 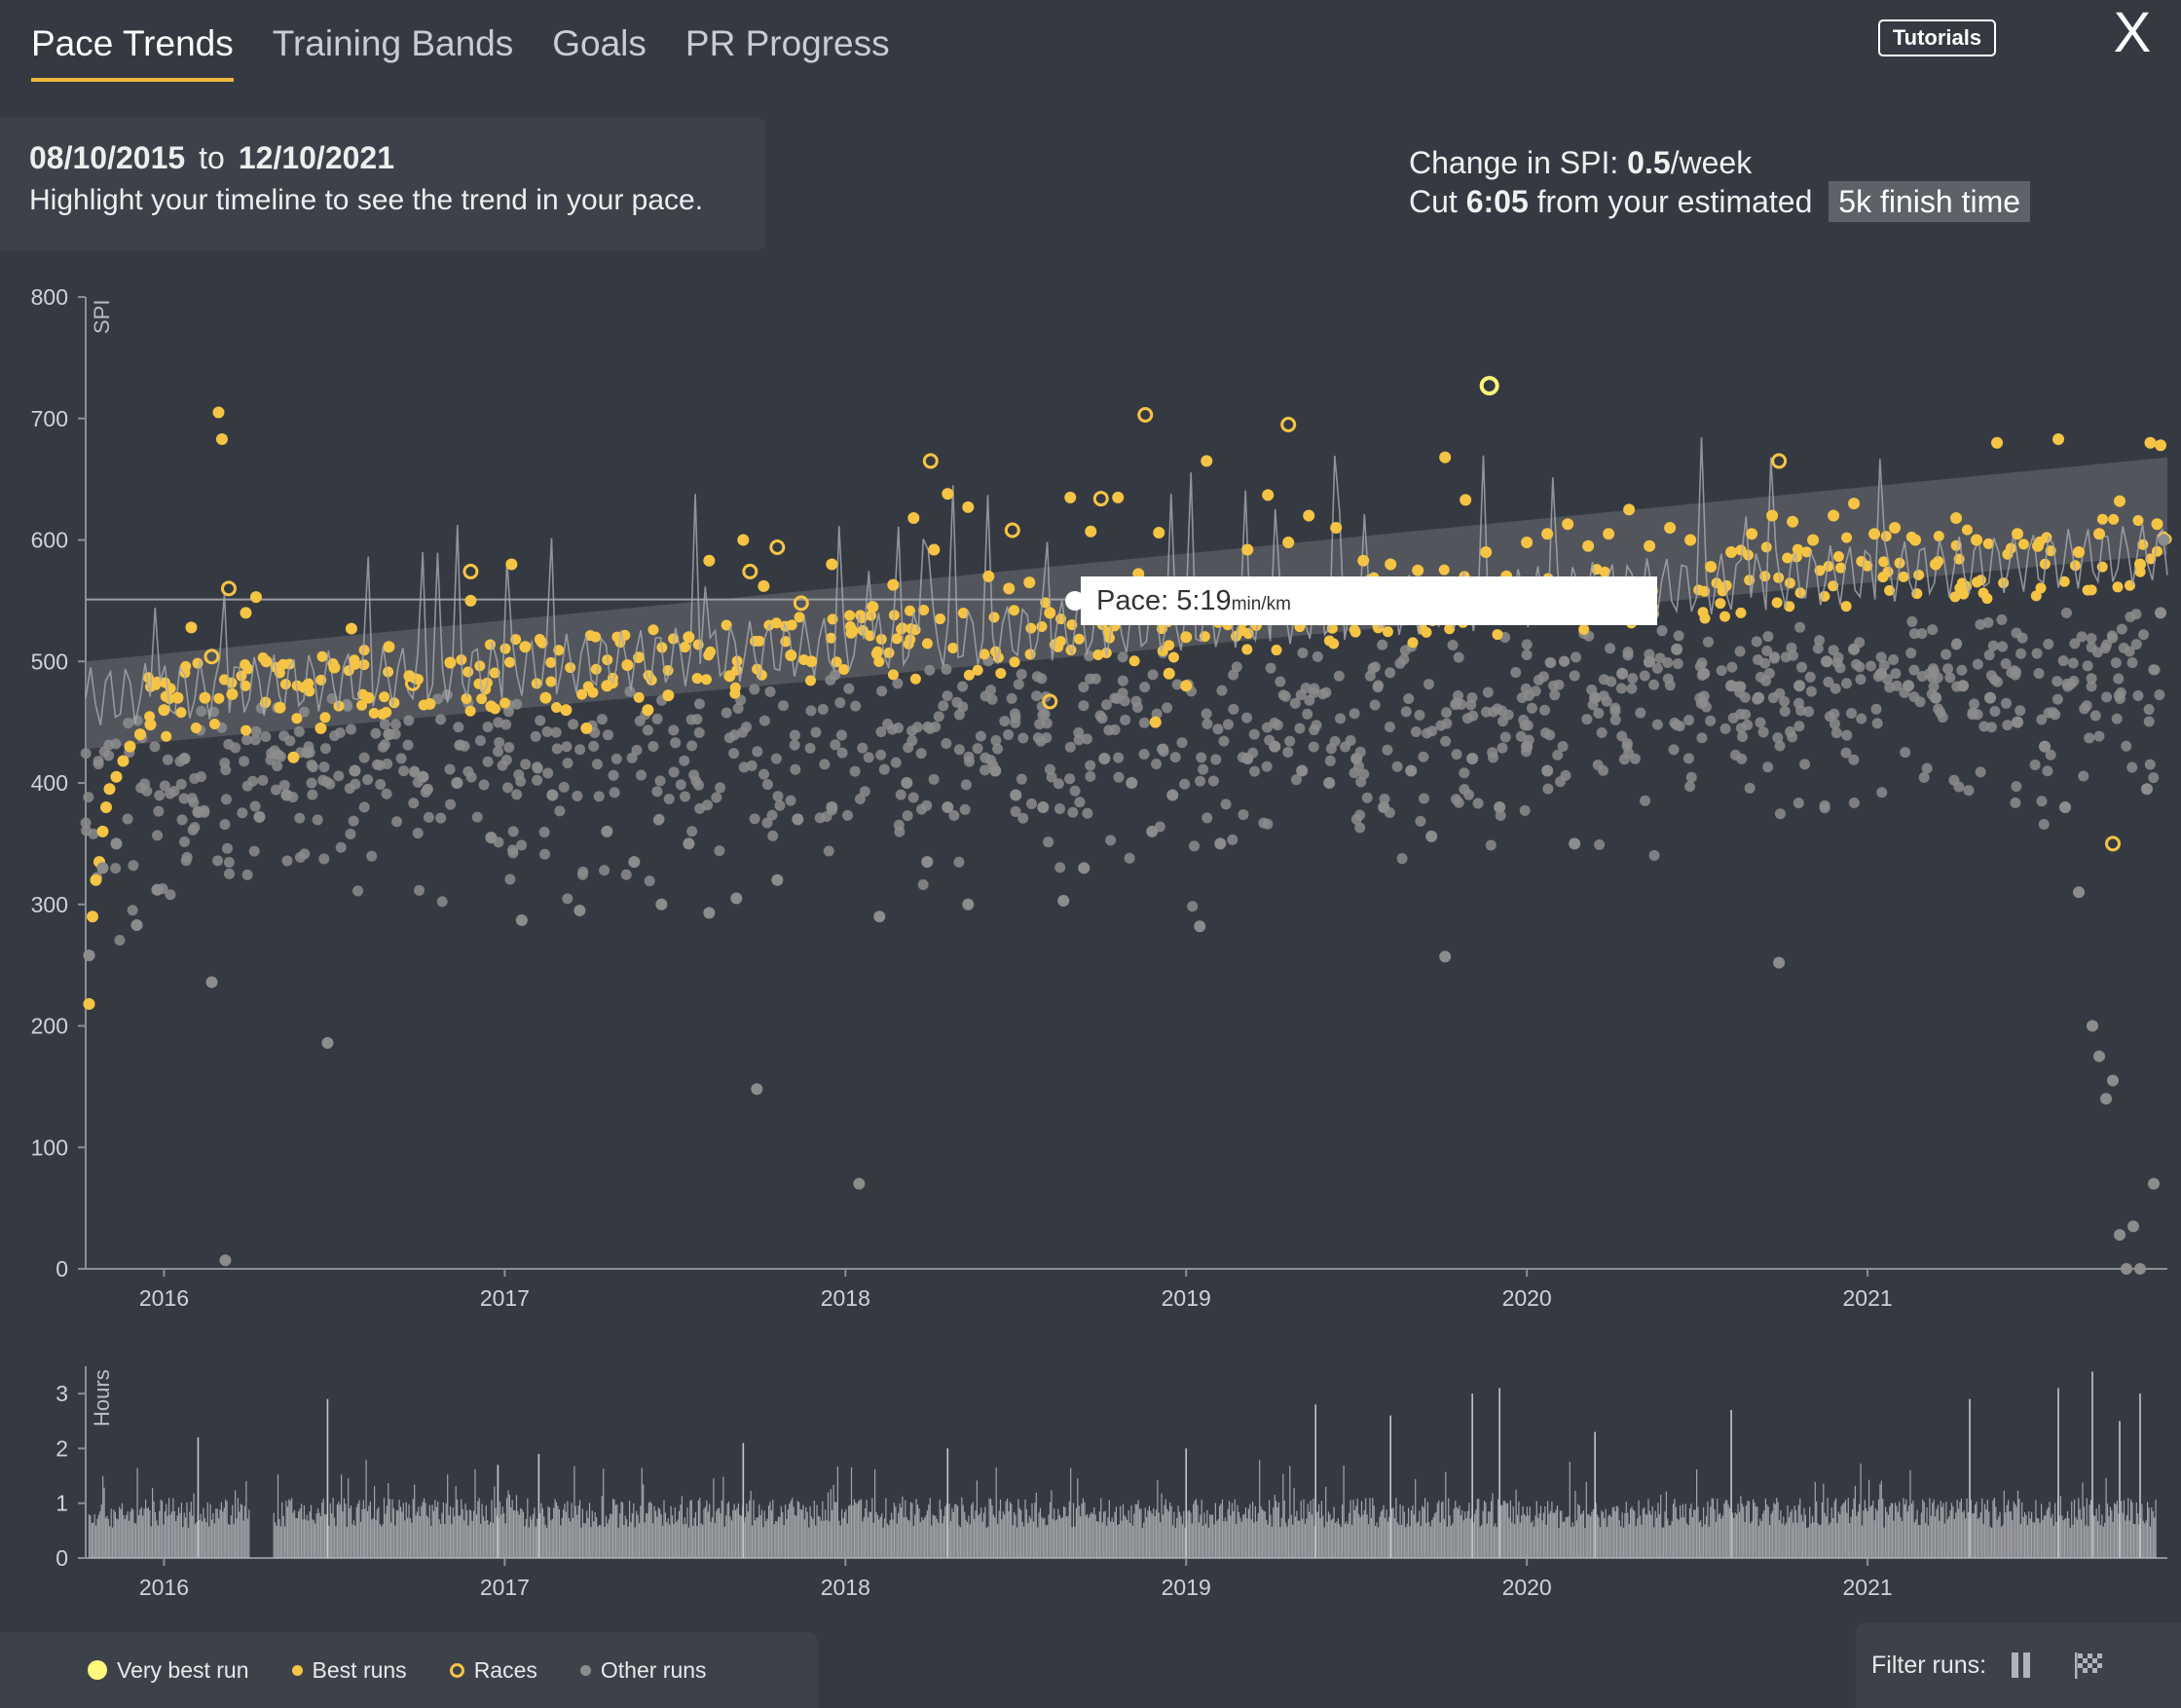 What do you see at coordinates (2089, 1665) in the screenshot?
I see `checkered-flag-icon` at bounding box center [2089, 1665].